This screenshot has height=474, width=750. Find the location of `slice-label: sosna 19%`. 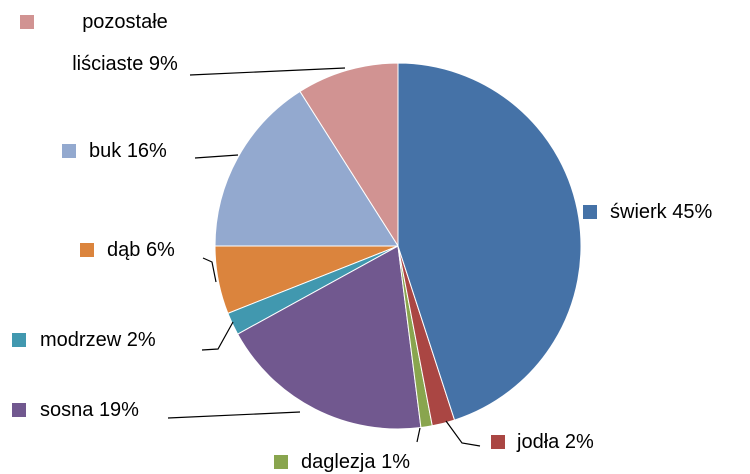

slice-label: sosna 19% is located at coordinates (89, 410).